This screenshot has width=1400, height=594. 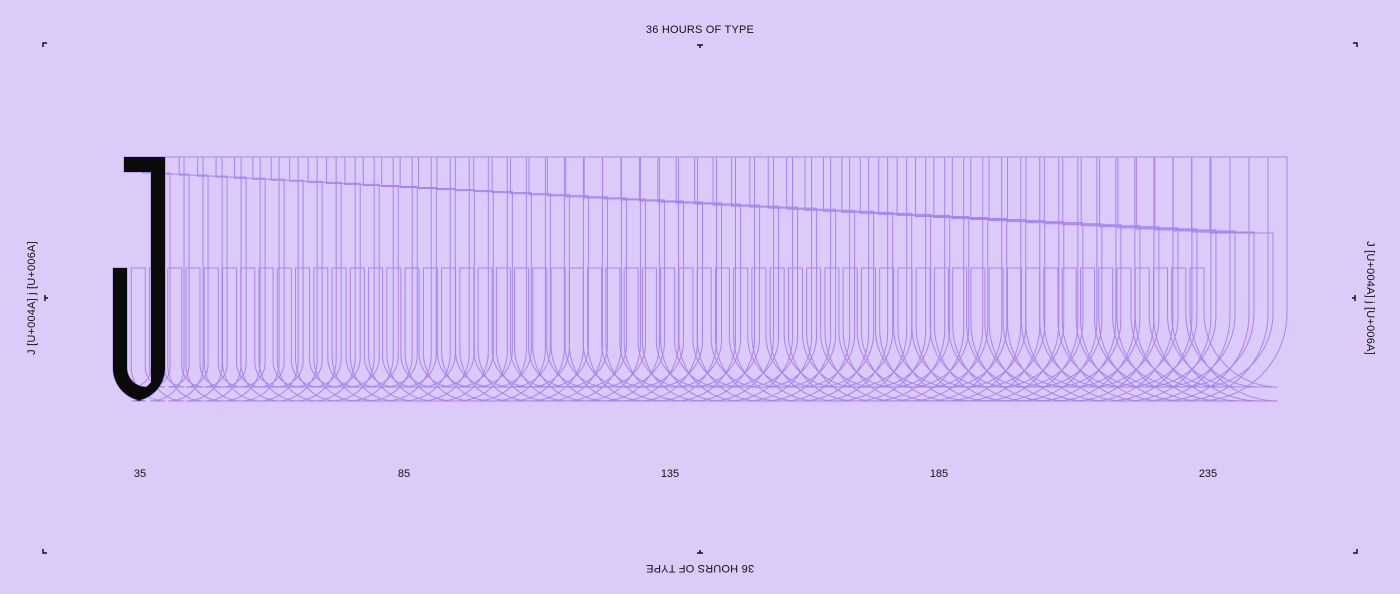 What do you see at coordinates (1355, 551) in the screenshot?
I see `crop-mark-br` at bounding box center [1355, 551].